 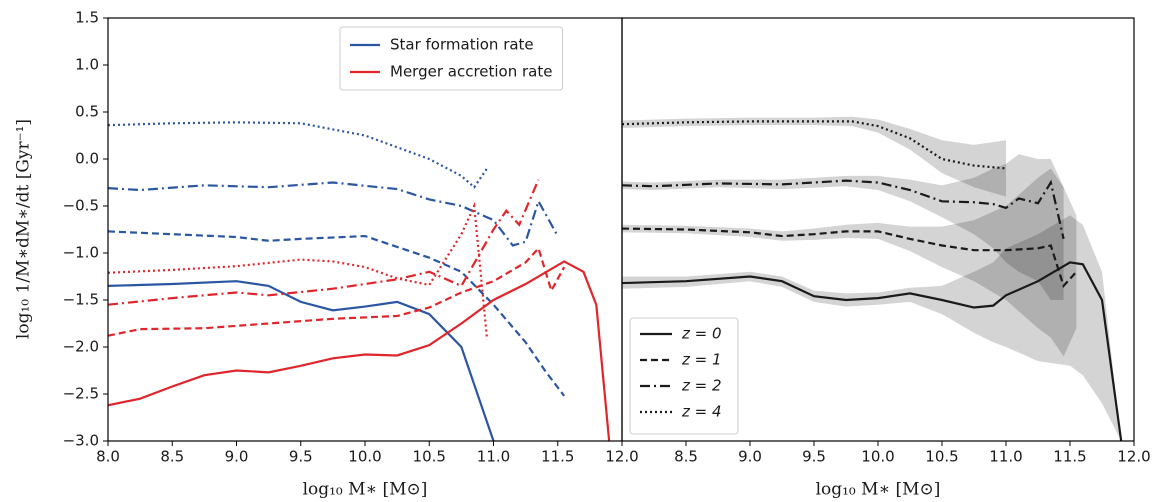 What do you see at coordinates (24, 229) in the screenshot?
I see `y-axis-title: log₁₀ 1/M∗dM∗/dt [Gyr⁻¹]` at bounding box center [24, 229].